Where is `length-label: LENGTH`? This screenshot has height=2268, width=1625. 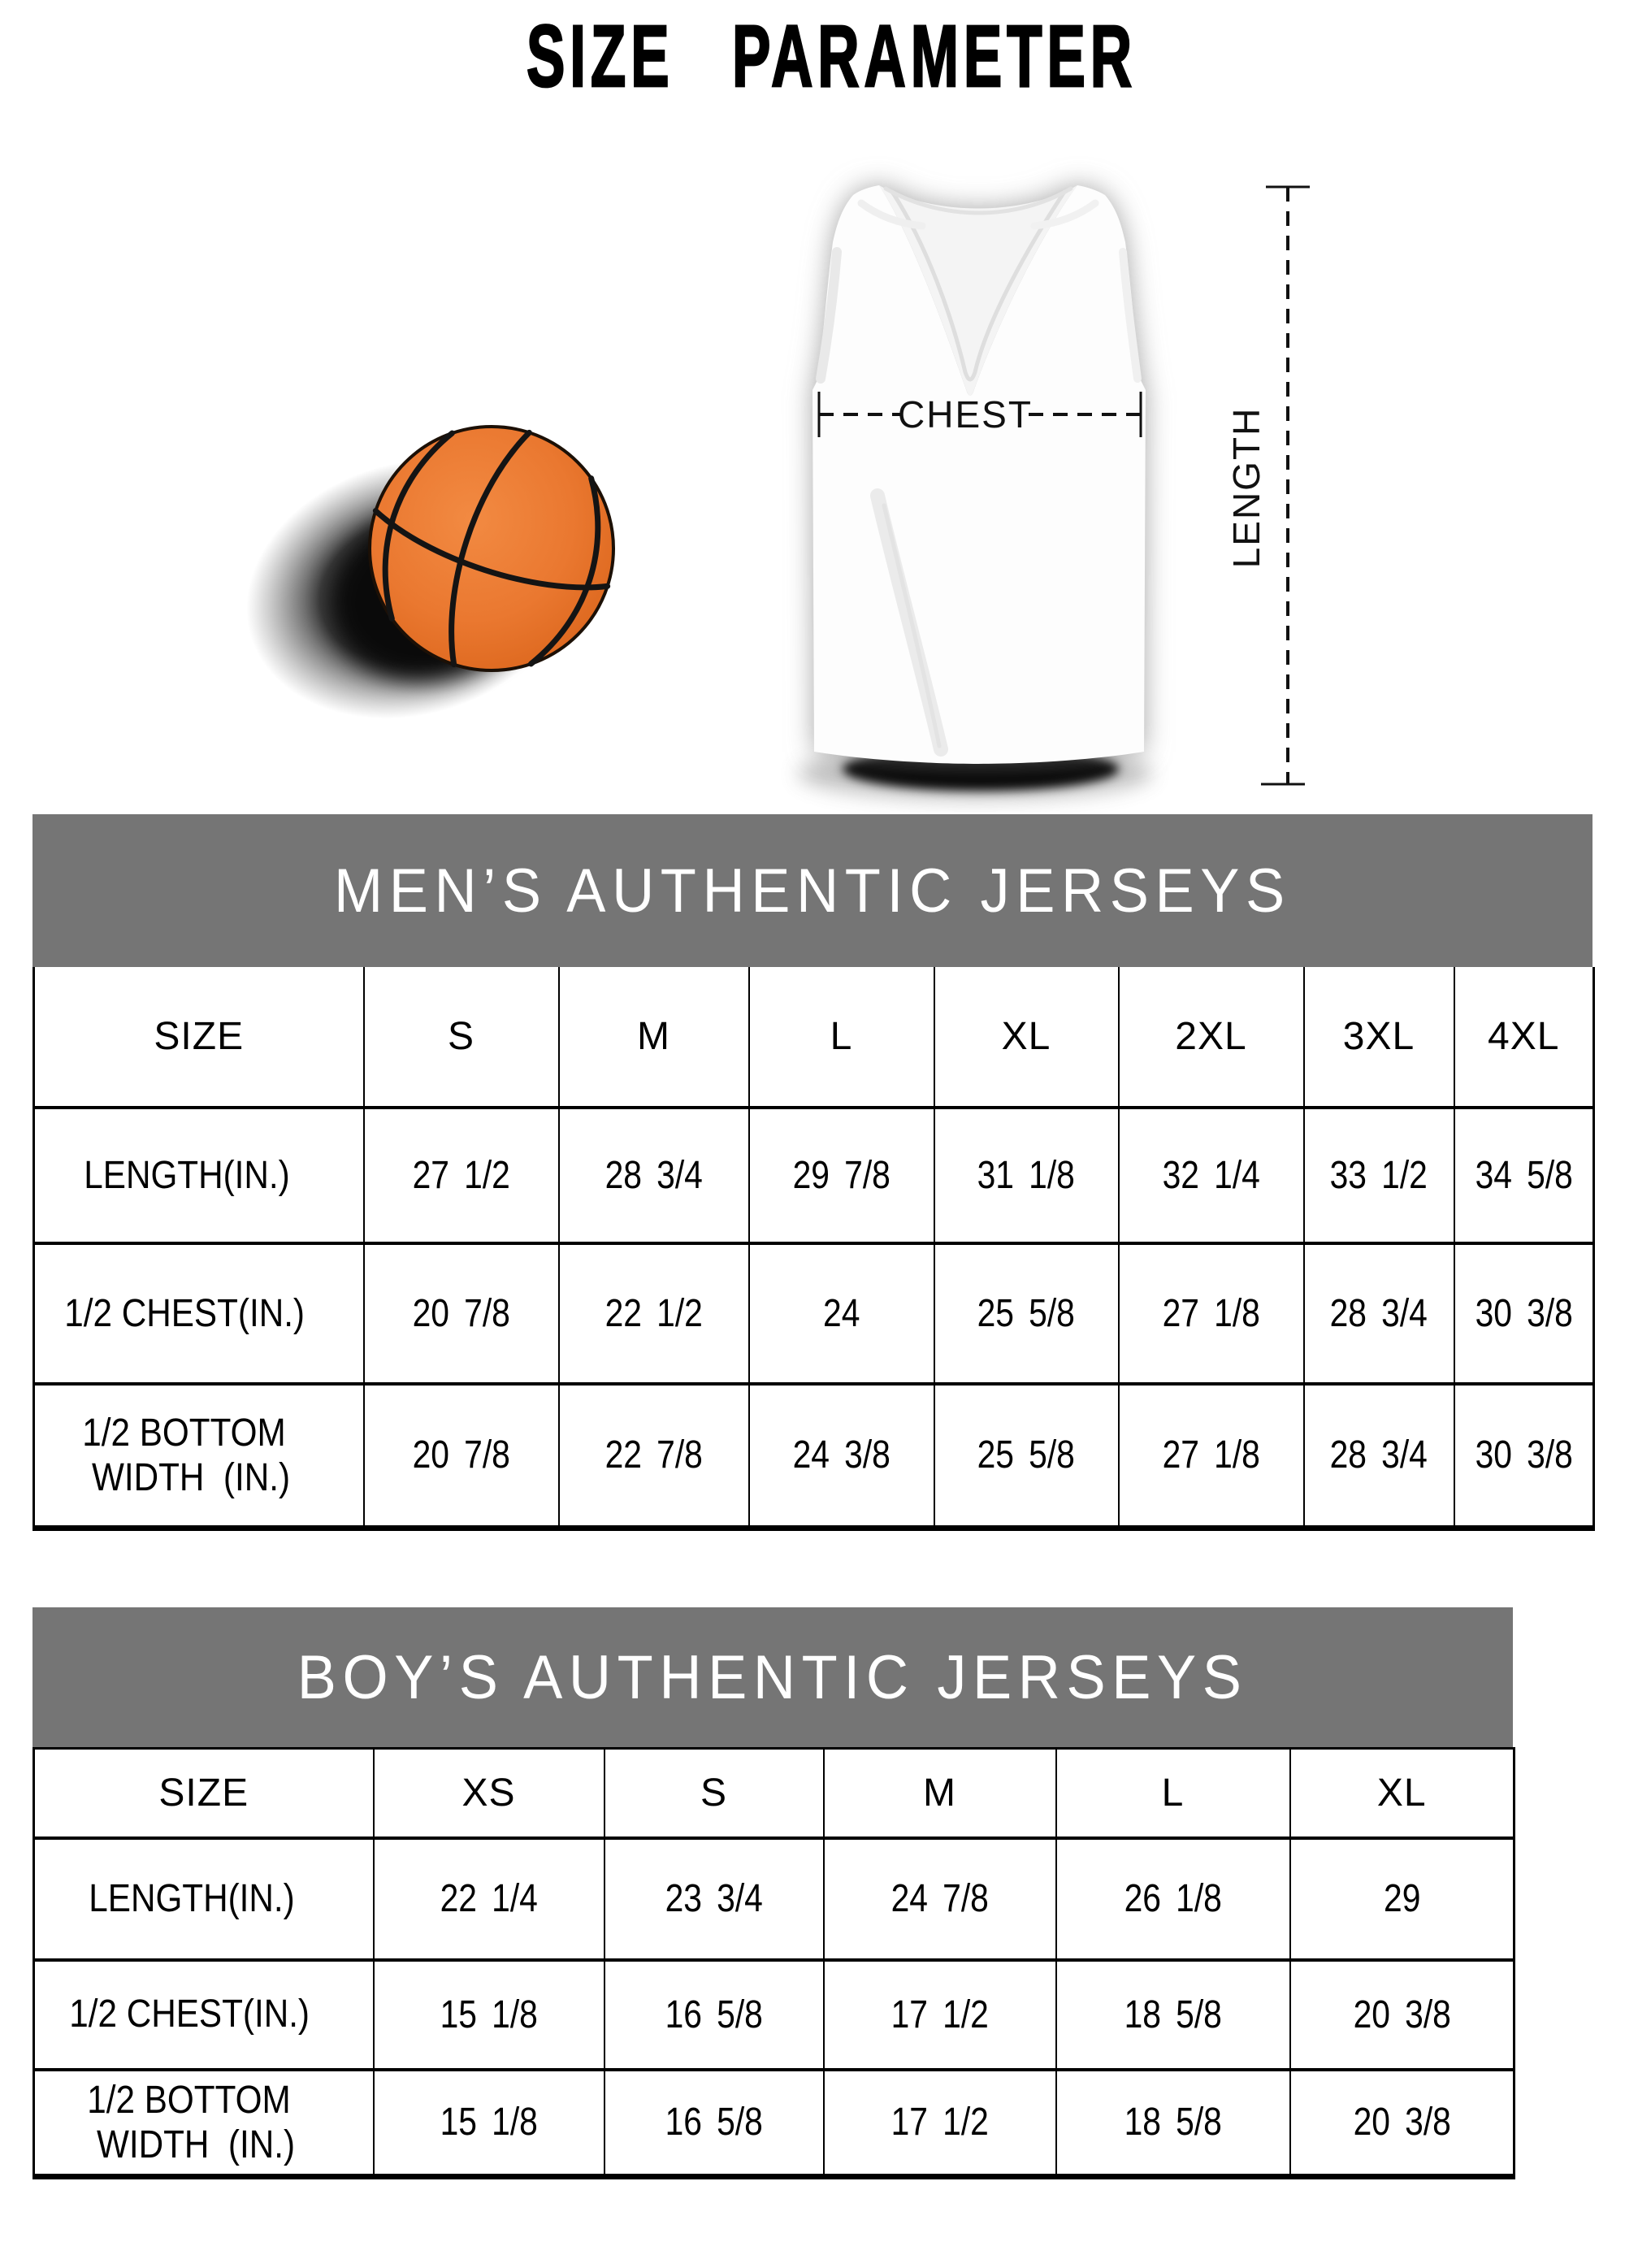 length-label: LENGTH is located at coordinates (1246, 488).